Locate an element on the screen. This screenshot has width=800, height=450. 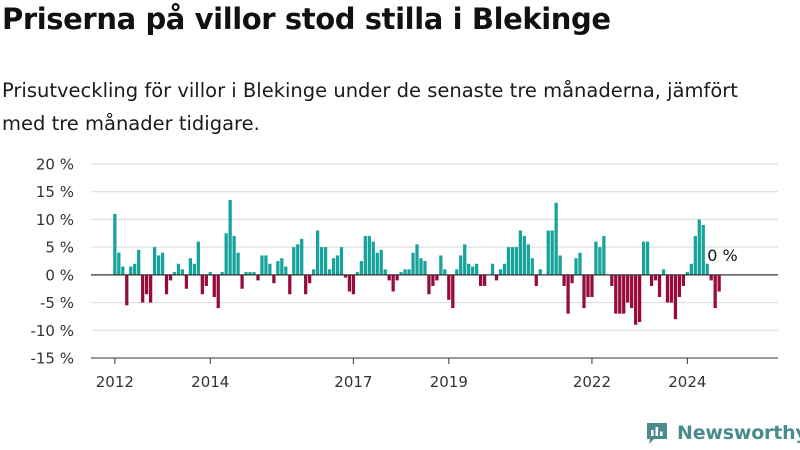
x-tick-label: 2012 is located at coordinates (115, 382).